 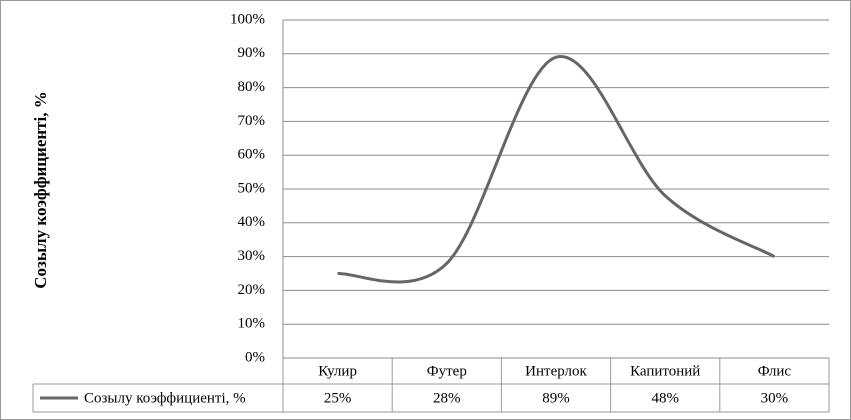 What do you see at coordinates (252, 324) in the screenshot?
I see `y-tick-label: 10%` at bounding box center [252, 324].